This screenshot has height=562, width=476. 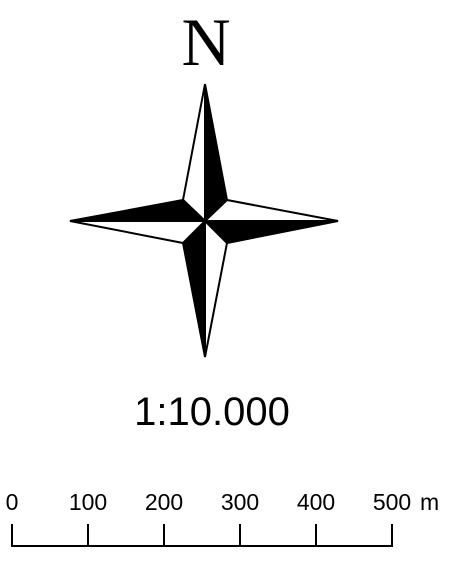 I want to click on north-arm-white, so click(x=193, y=153).